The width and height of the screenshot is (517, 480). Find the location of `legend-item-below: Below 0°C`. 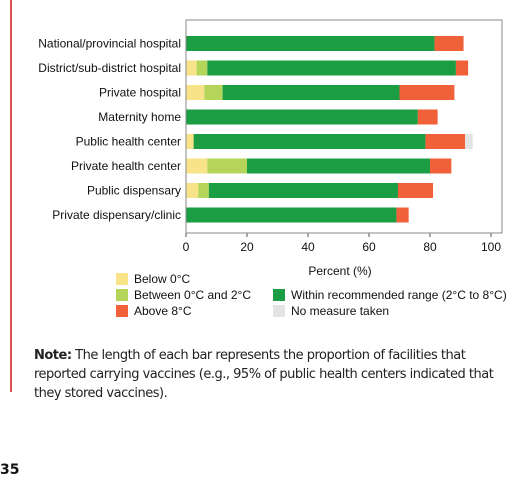

legend-item-below: Below 0°C is located at coordinates (153, 279).